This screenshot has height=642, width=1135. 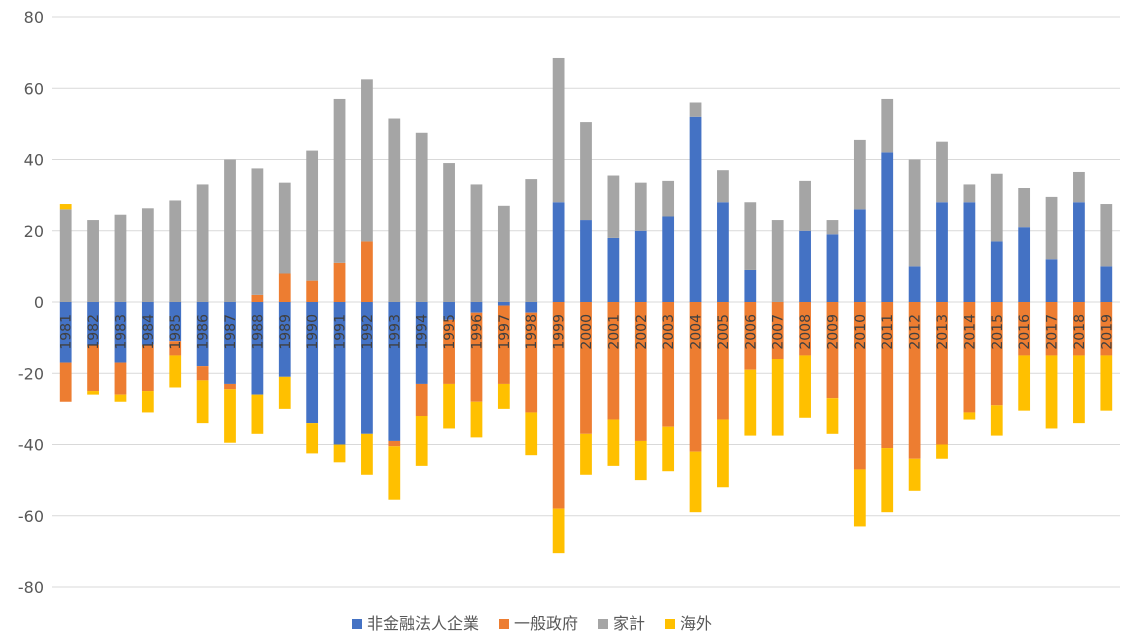 I want to click on legend: 非金融法人企業 一般政府 家計 海外, so click(x=532, y=623).